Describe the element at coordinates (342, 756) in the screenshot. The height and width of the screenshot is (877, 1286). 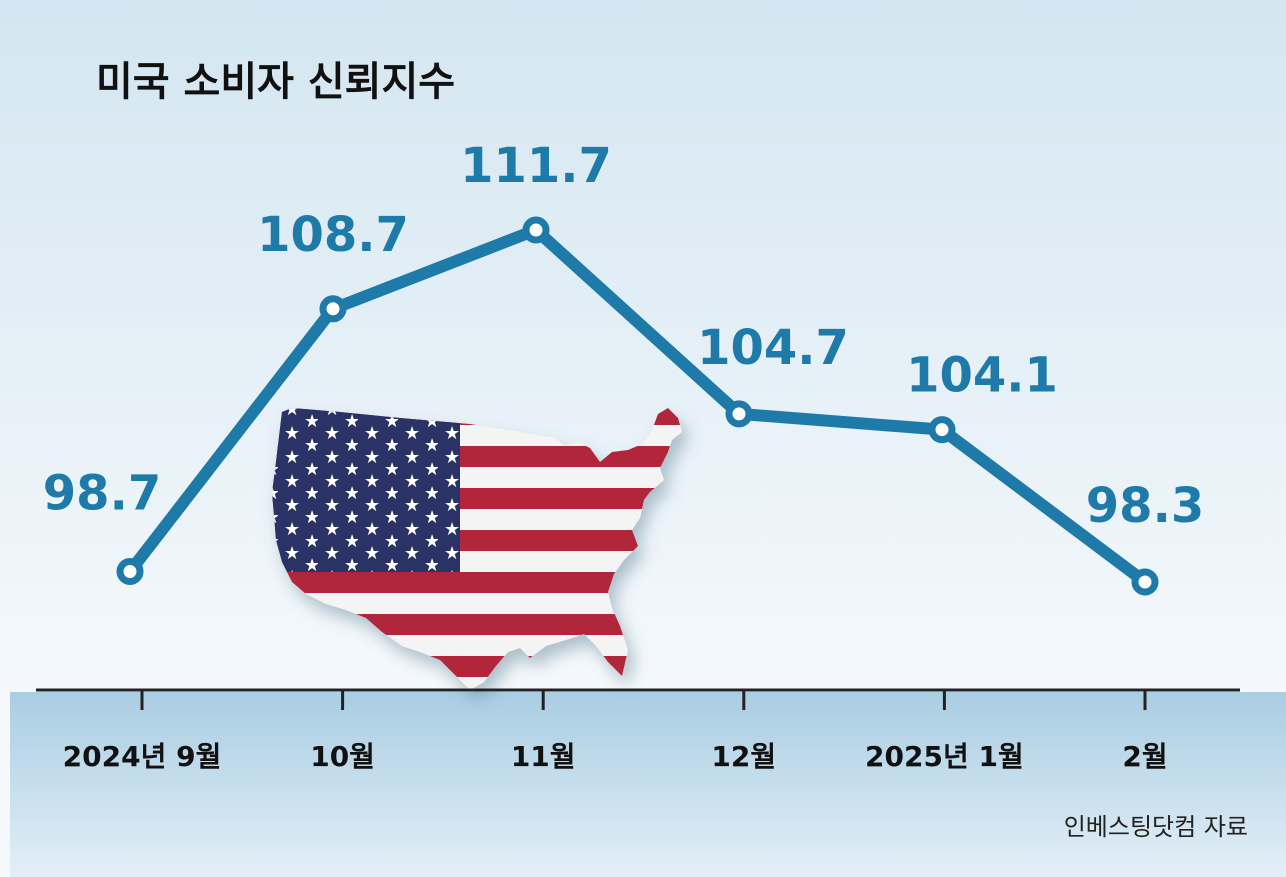
I see `x-tick-label-2: 10월` at that location.